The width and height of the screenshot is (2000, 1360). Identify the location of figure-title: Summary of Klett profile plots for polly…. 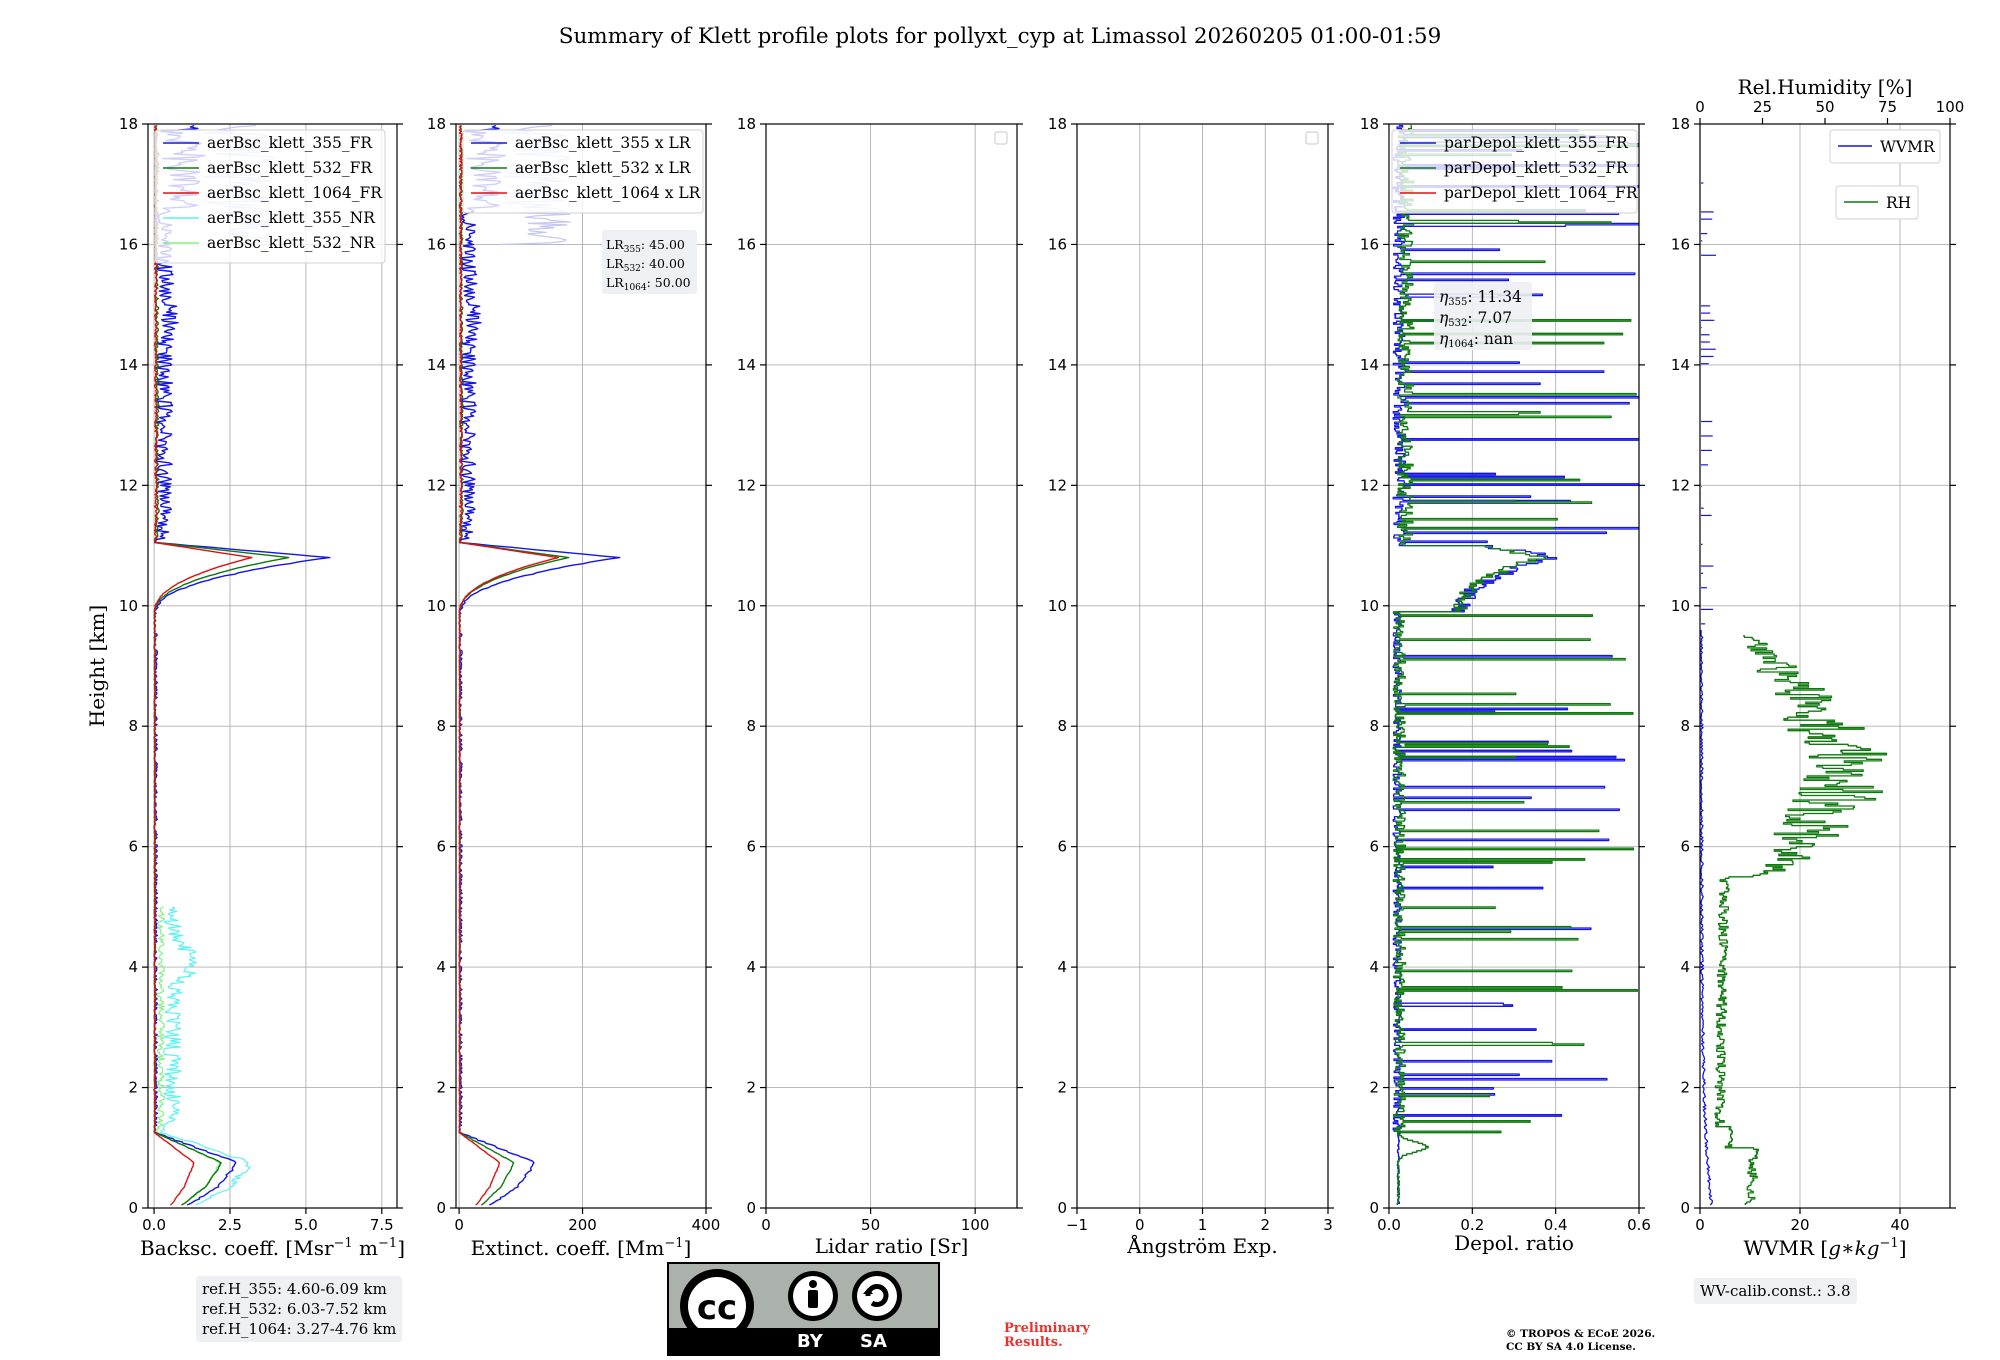
(1000, 36).